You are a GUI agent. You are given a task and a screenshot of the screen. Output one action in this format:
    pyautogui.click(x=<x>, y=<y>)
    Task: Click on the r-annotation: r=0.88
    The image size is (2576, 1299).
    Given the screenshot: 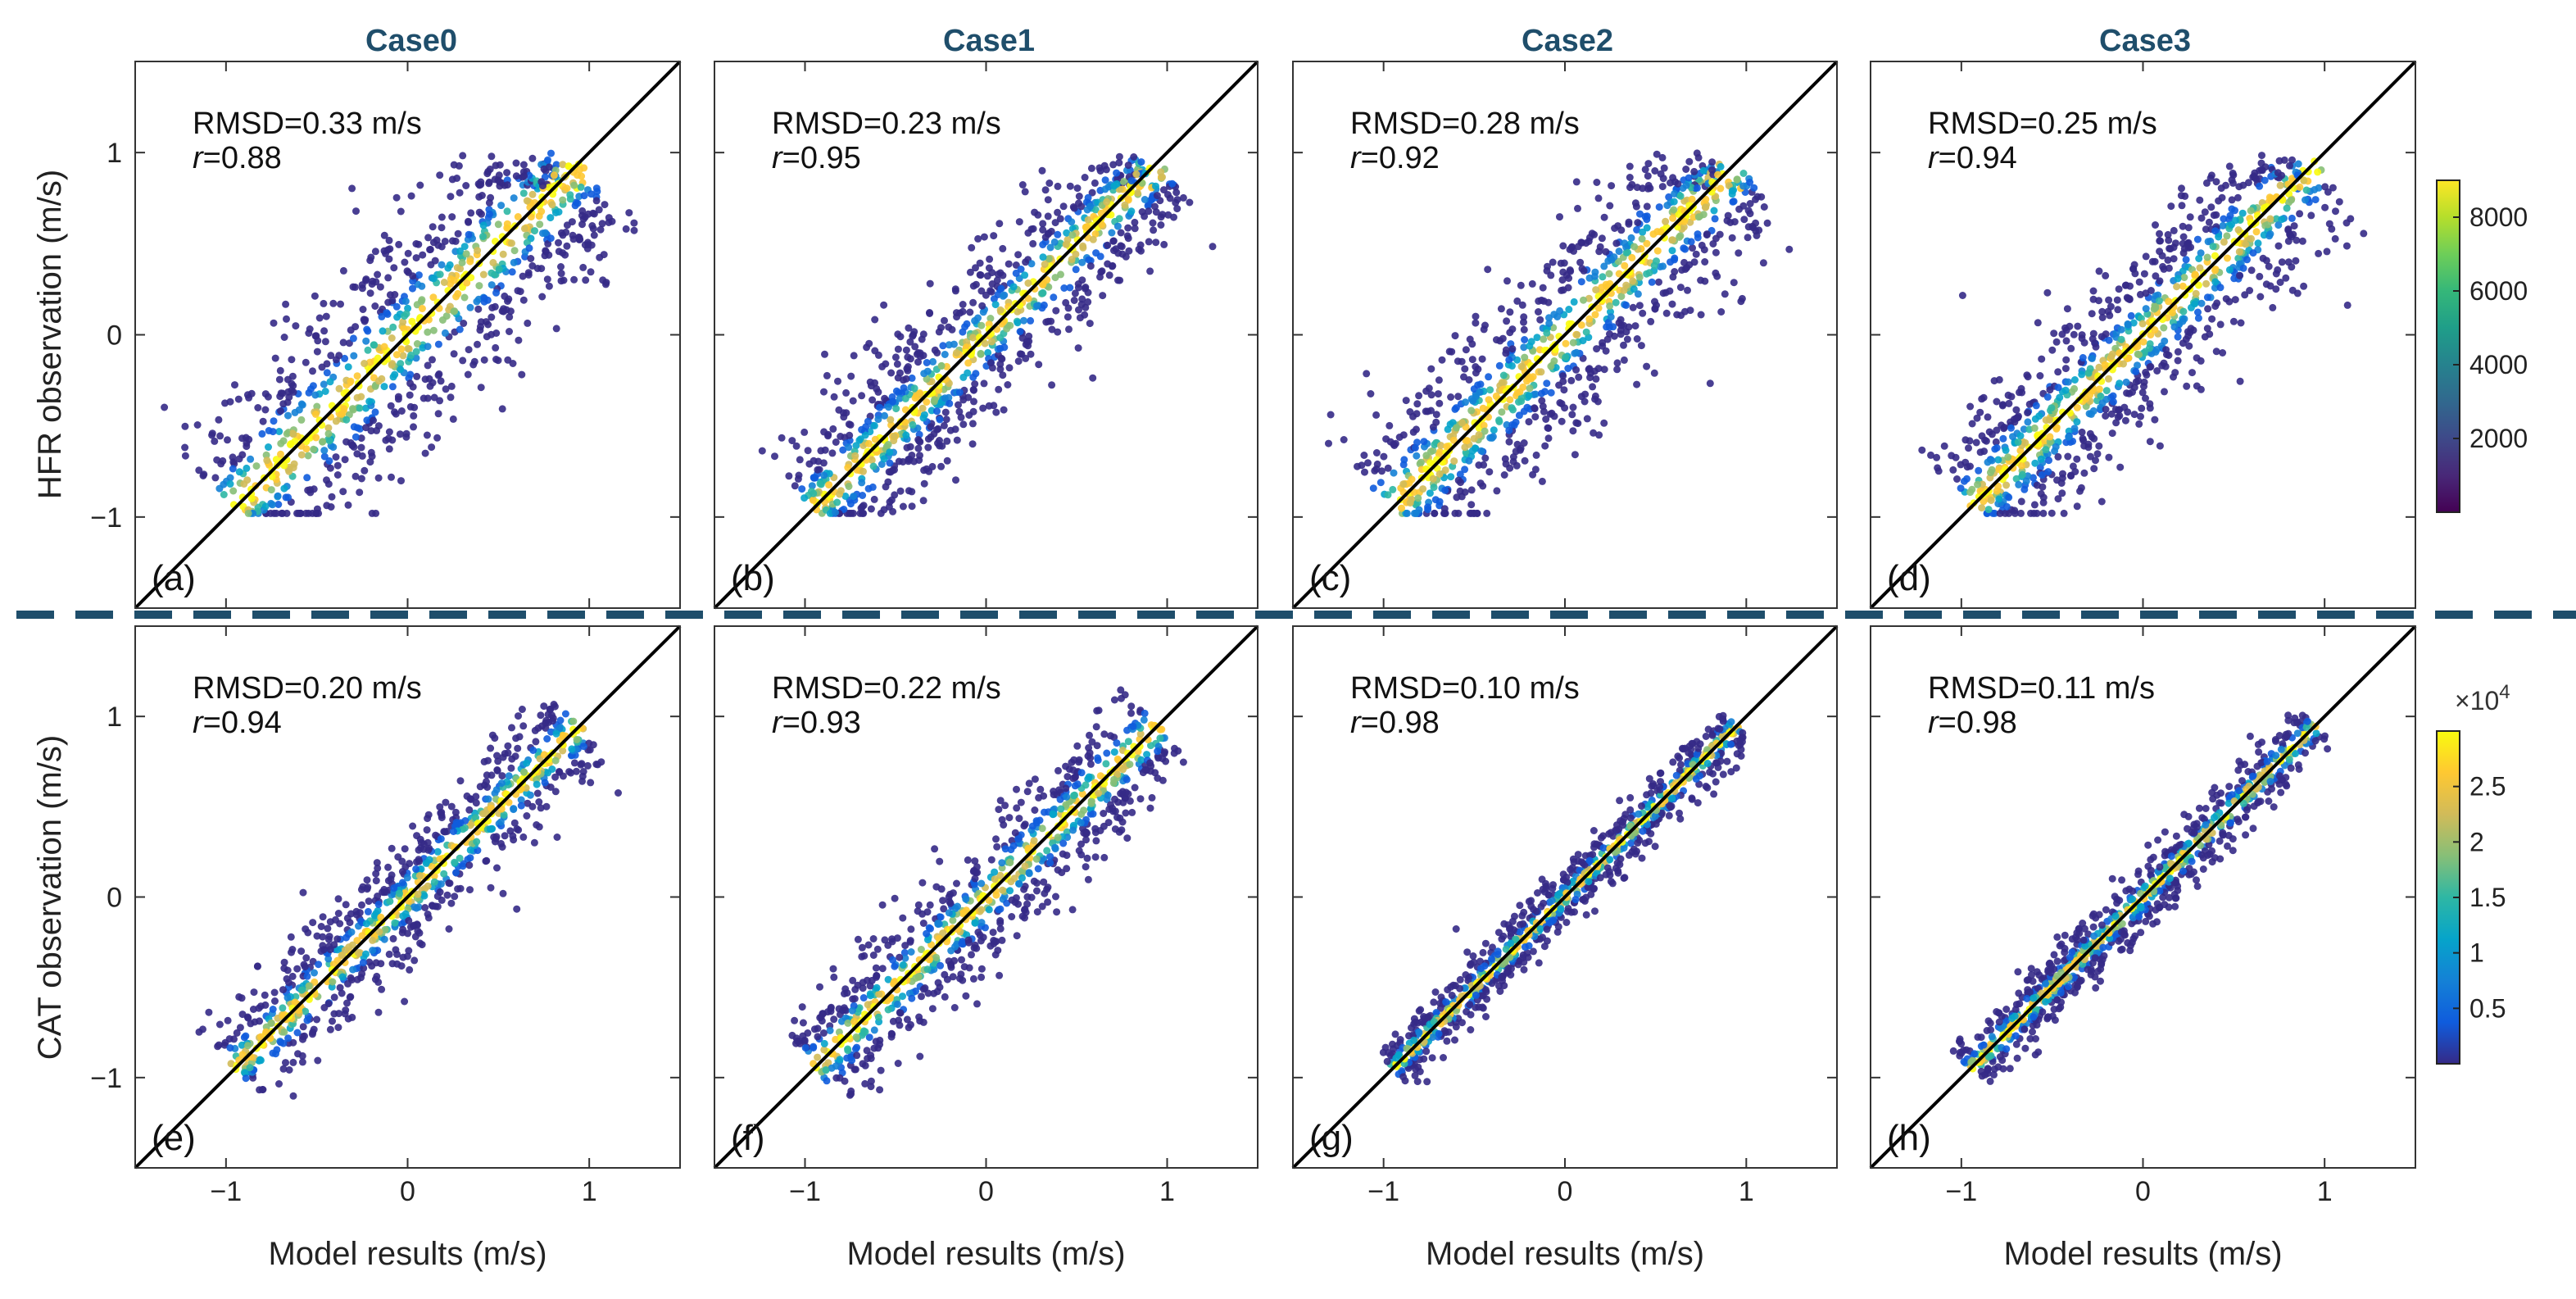 What is the action you would take?
    pyautogui.click(x=237, y=158)
    